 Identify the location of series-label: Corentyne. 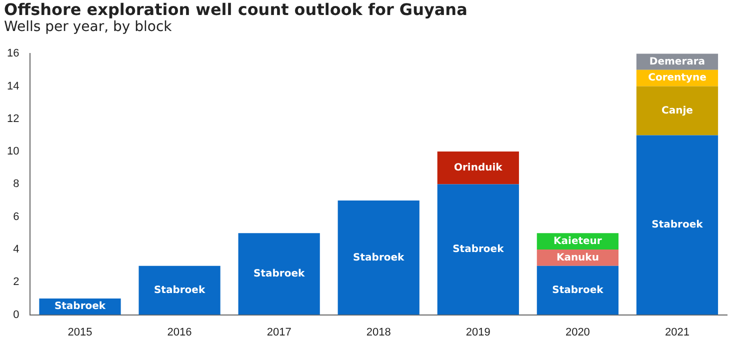
(677, 78).